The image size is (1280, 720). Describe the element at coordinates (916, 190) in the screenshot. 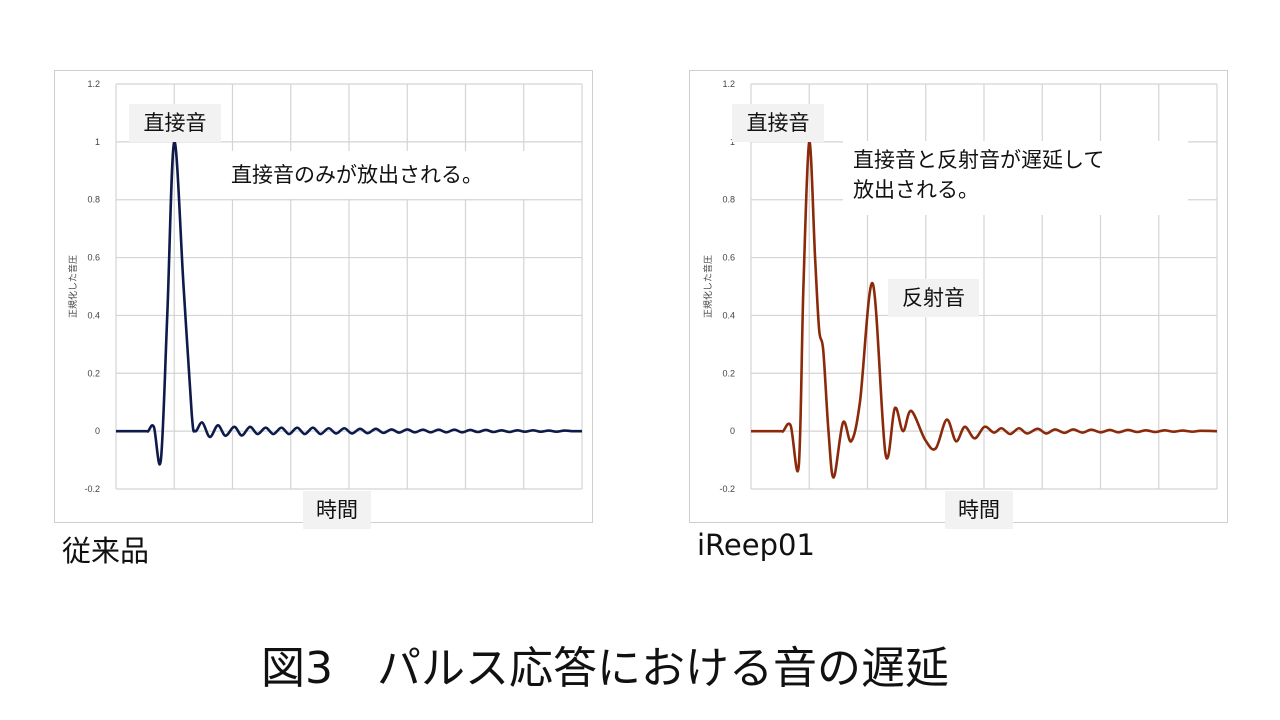

I see `annotation-note-line2: 放出される。` at that location.